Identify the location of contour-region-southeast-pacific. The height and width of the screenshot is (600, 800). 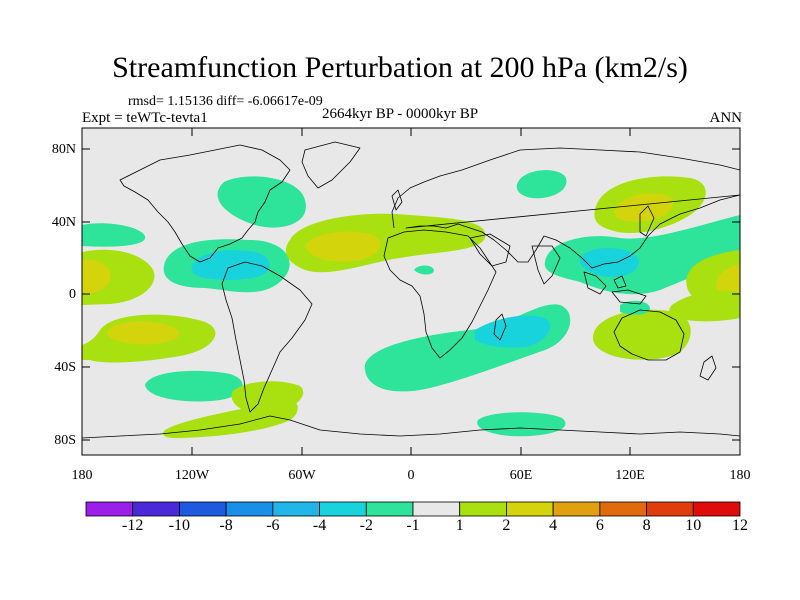
(194, 386).